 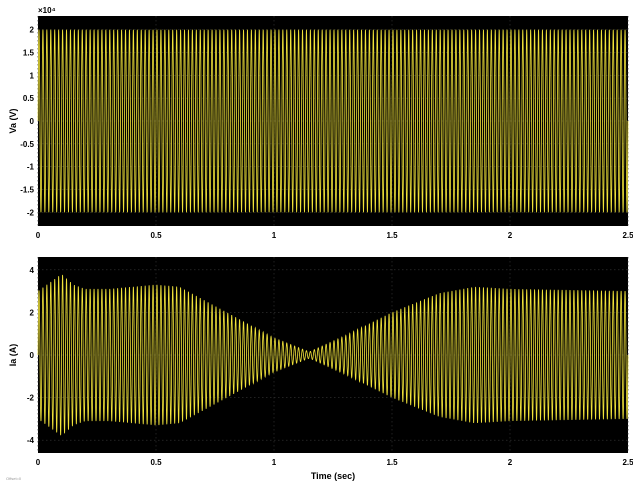 I want to click on ia-x-tick-1-5: 1.5, so click(x=392, y=462).